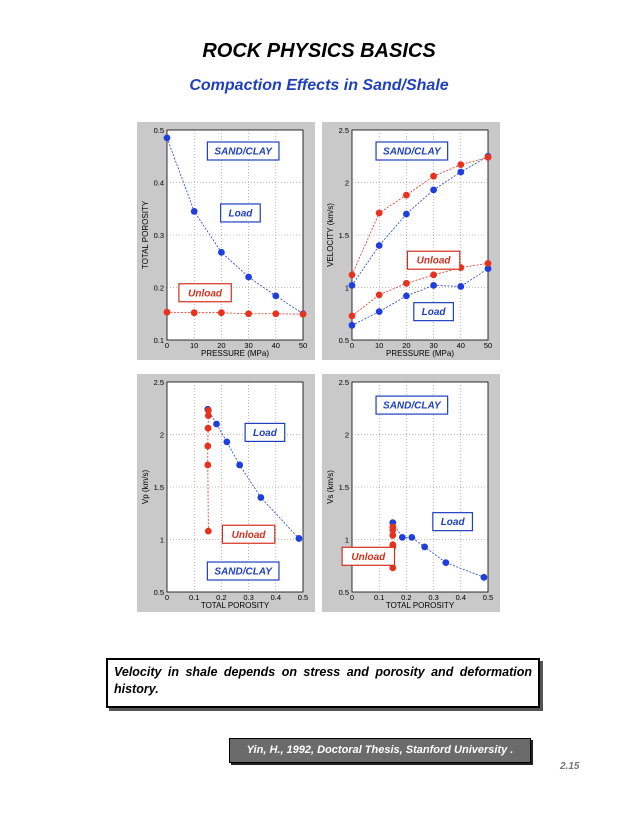 The width and height of the screenshot is (638, 826). I want to click on y-axis-label: VELOCITY (km/s), so click(330, 235).